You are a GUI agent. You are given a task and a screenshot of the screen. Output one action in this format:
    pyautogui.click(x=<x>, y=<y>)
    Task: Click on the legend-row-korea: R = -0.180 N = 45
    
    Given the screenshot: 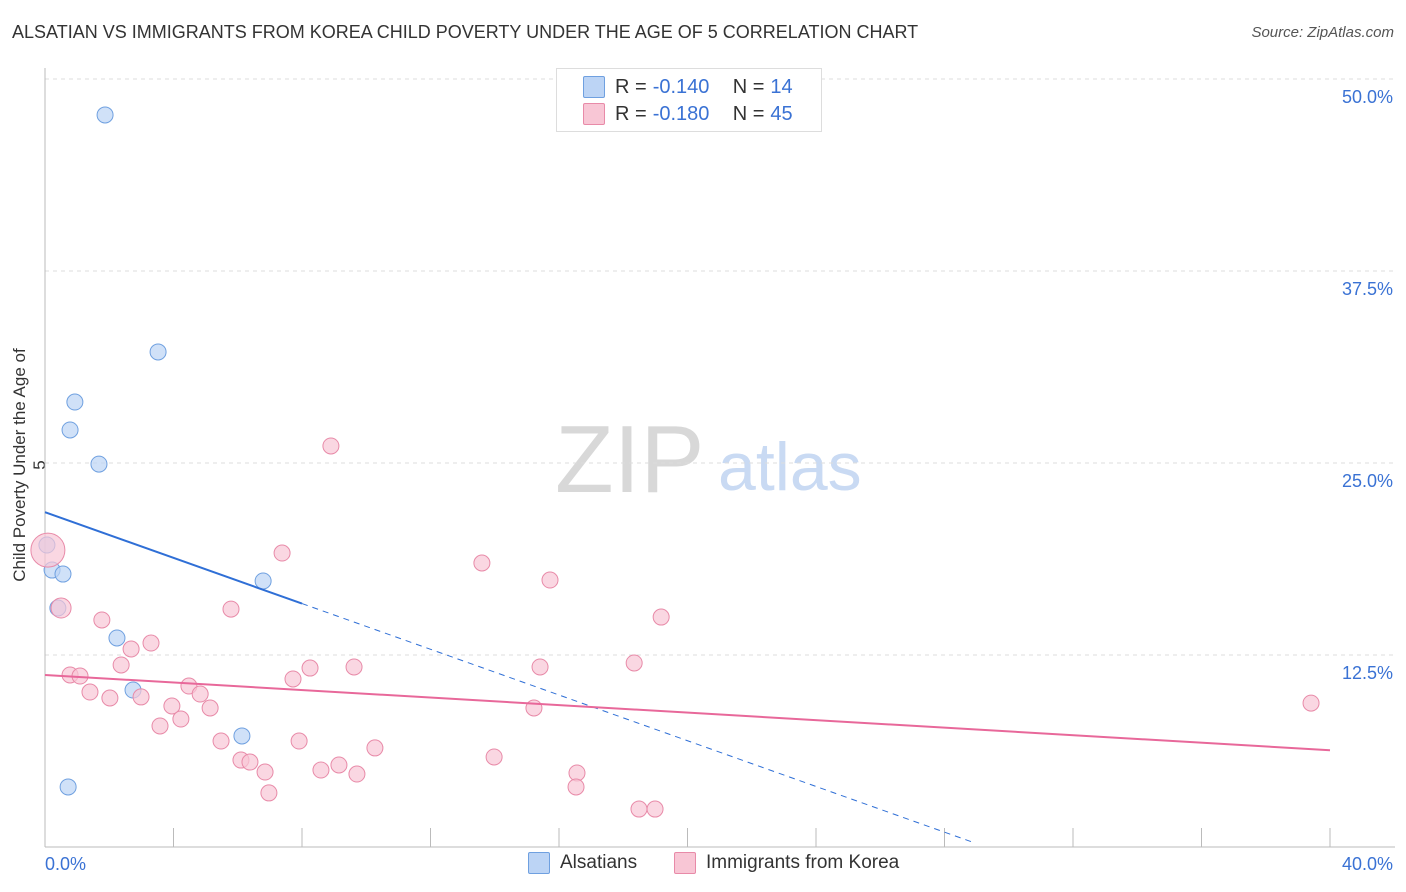 What is the action you would take?
    pyautogui.click(x=688, y=114)
    